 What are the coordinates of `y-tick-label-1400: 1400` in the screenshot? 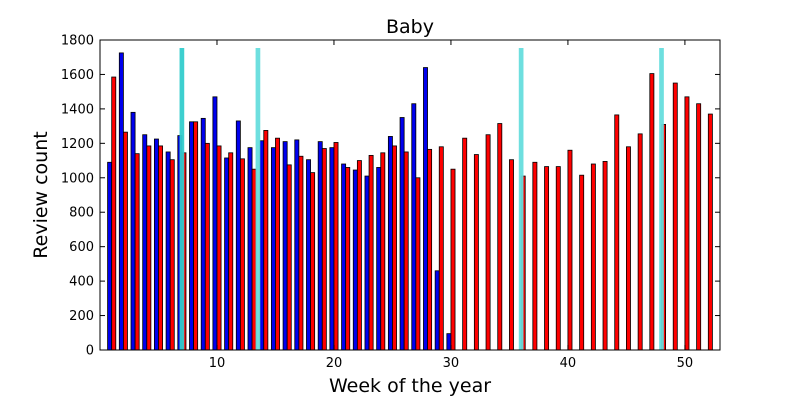 It's located at (77, 109).